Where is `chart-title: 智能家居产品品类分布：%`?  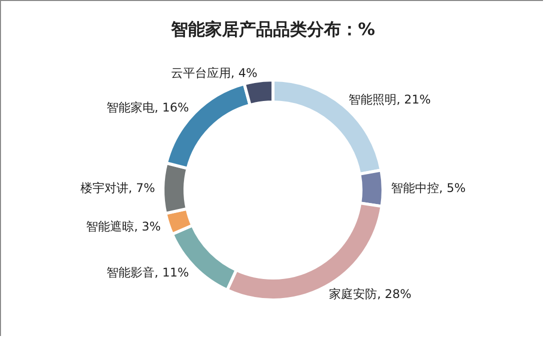
chart-title: 智能家居产品品类分布：% is located at coordinates (273, 30).